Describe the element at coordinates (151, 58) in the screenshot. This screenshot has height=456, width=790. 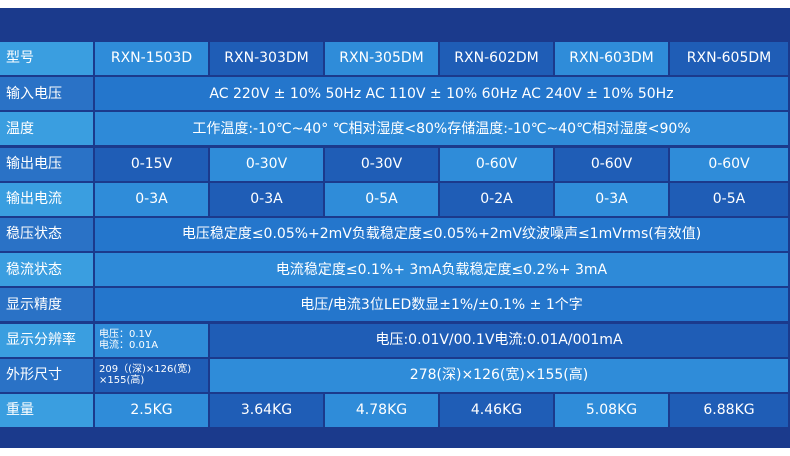
I see `table-cell: RXN-1503D` at that location.